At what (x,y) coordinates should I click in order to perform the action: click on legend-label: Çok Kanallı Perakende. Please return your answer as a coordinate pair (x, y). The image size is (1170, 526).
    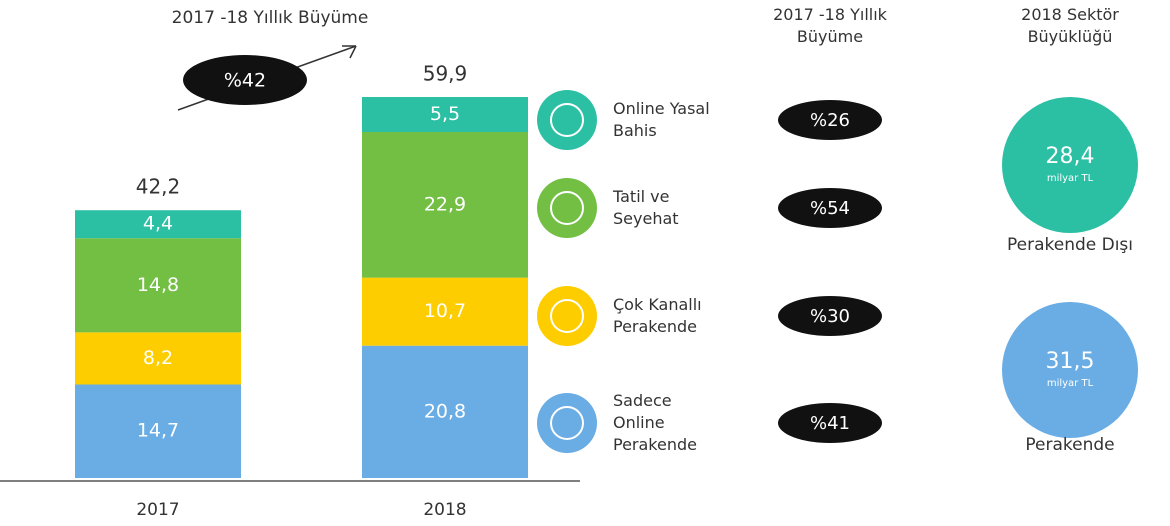
    Looking at the image, I should click on (657, 315).